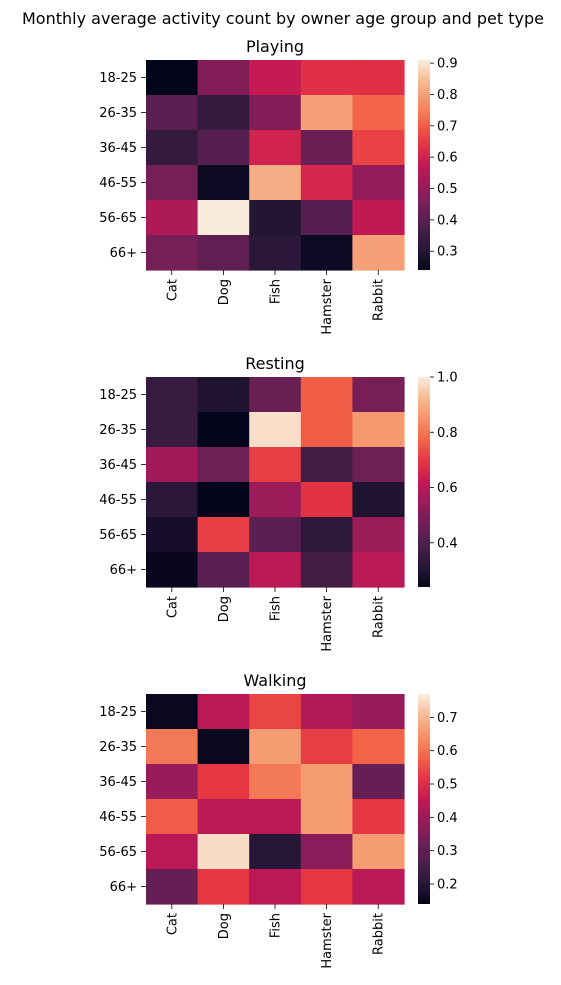 This screenshot has width=561, height=985. What do you see at coordinates (275, 46) in the screenshot?
I see `panel-title: Playing` at bounding box center [275, 46].